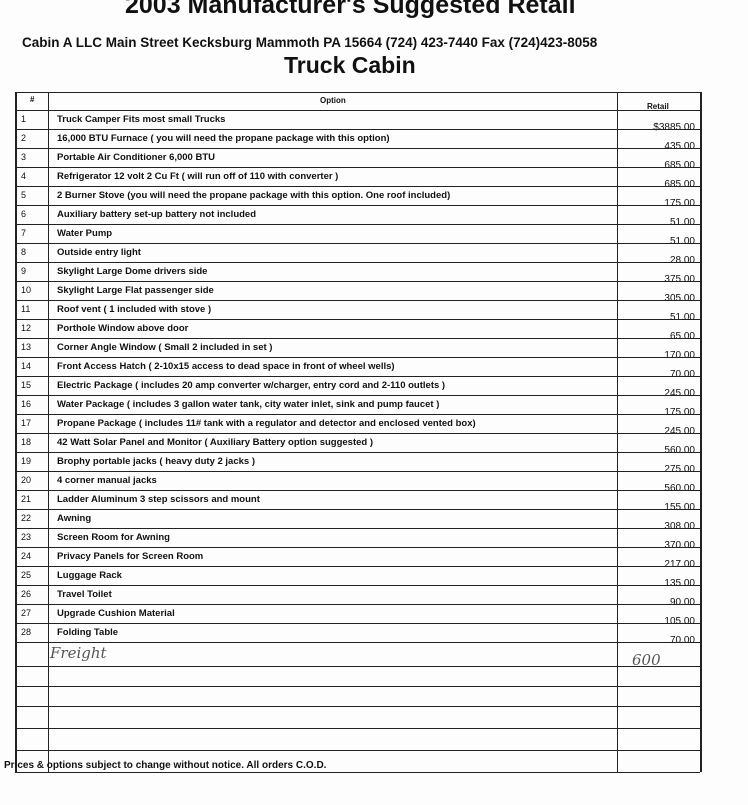 The image size is (748, 805). Describe the element at coordinates (107, 480) in the screenshot. I see `option: 4 corner manual jacks` at that location.